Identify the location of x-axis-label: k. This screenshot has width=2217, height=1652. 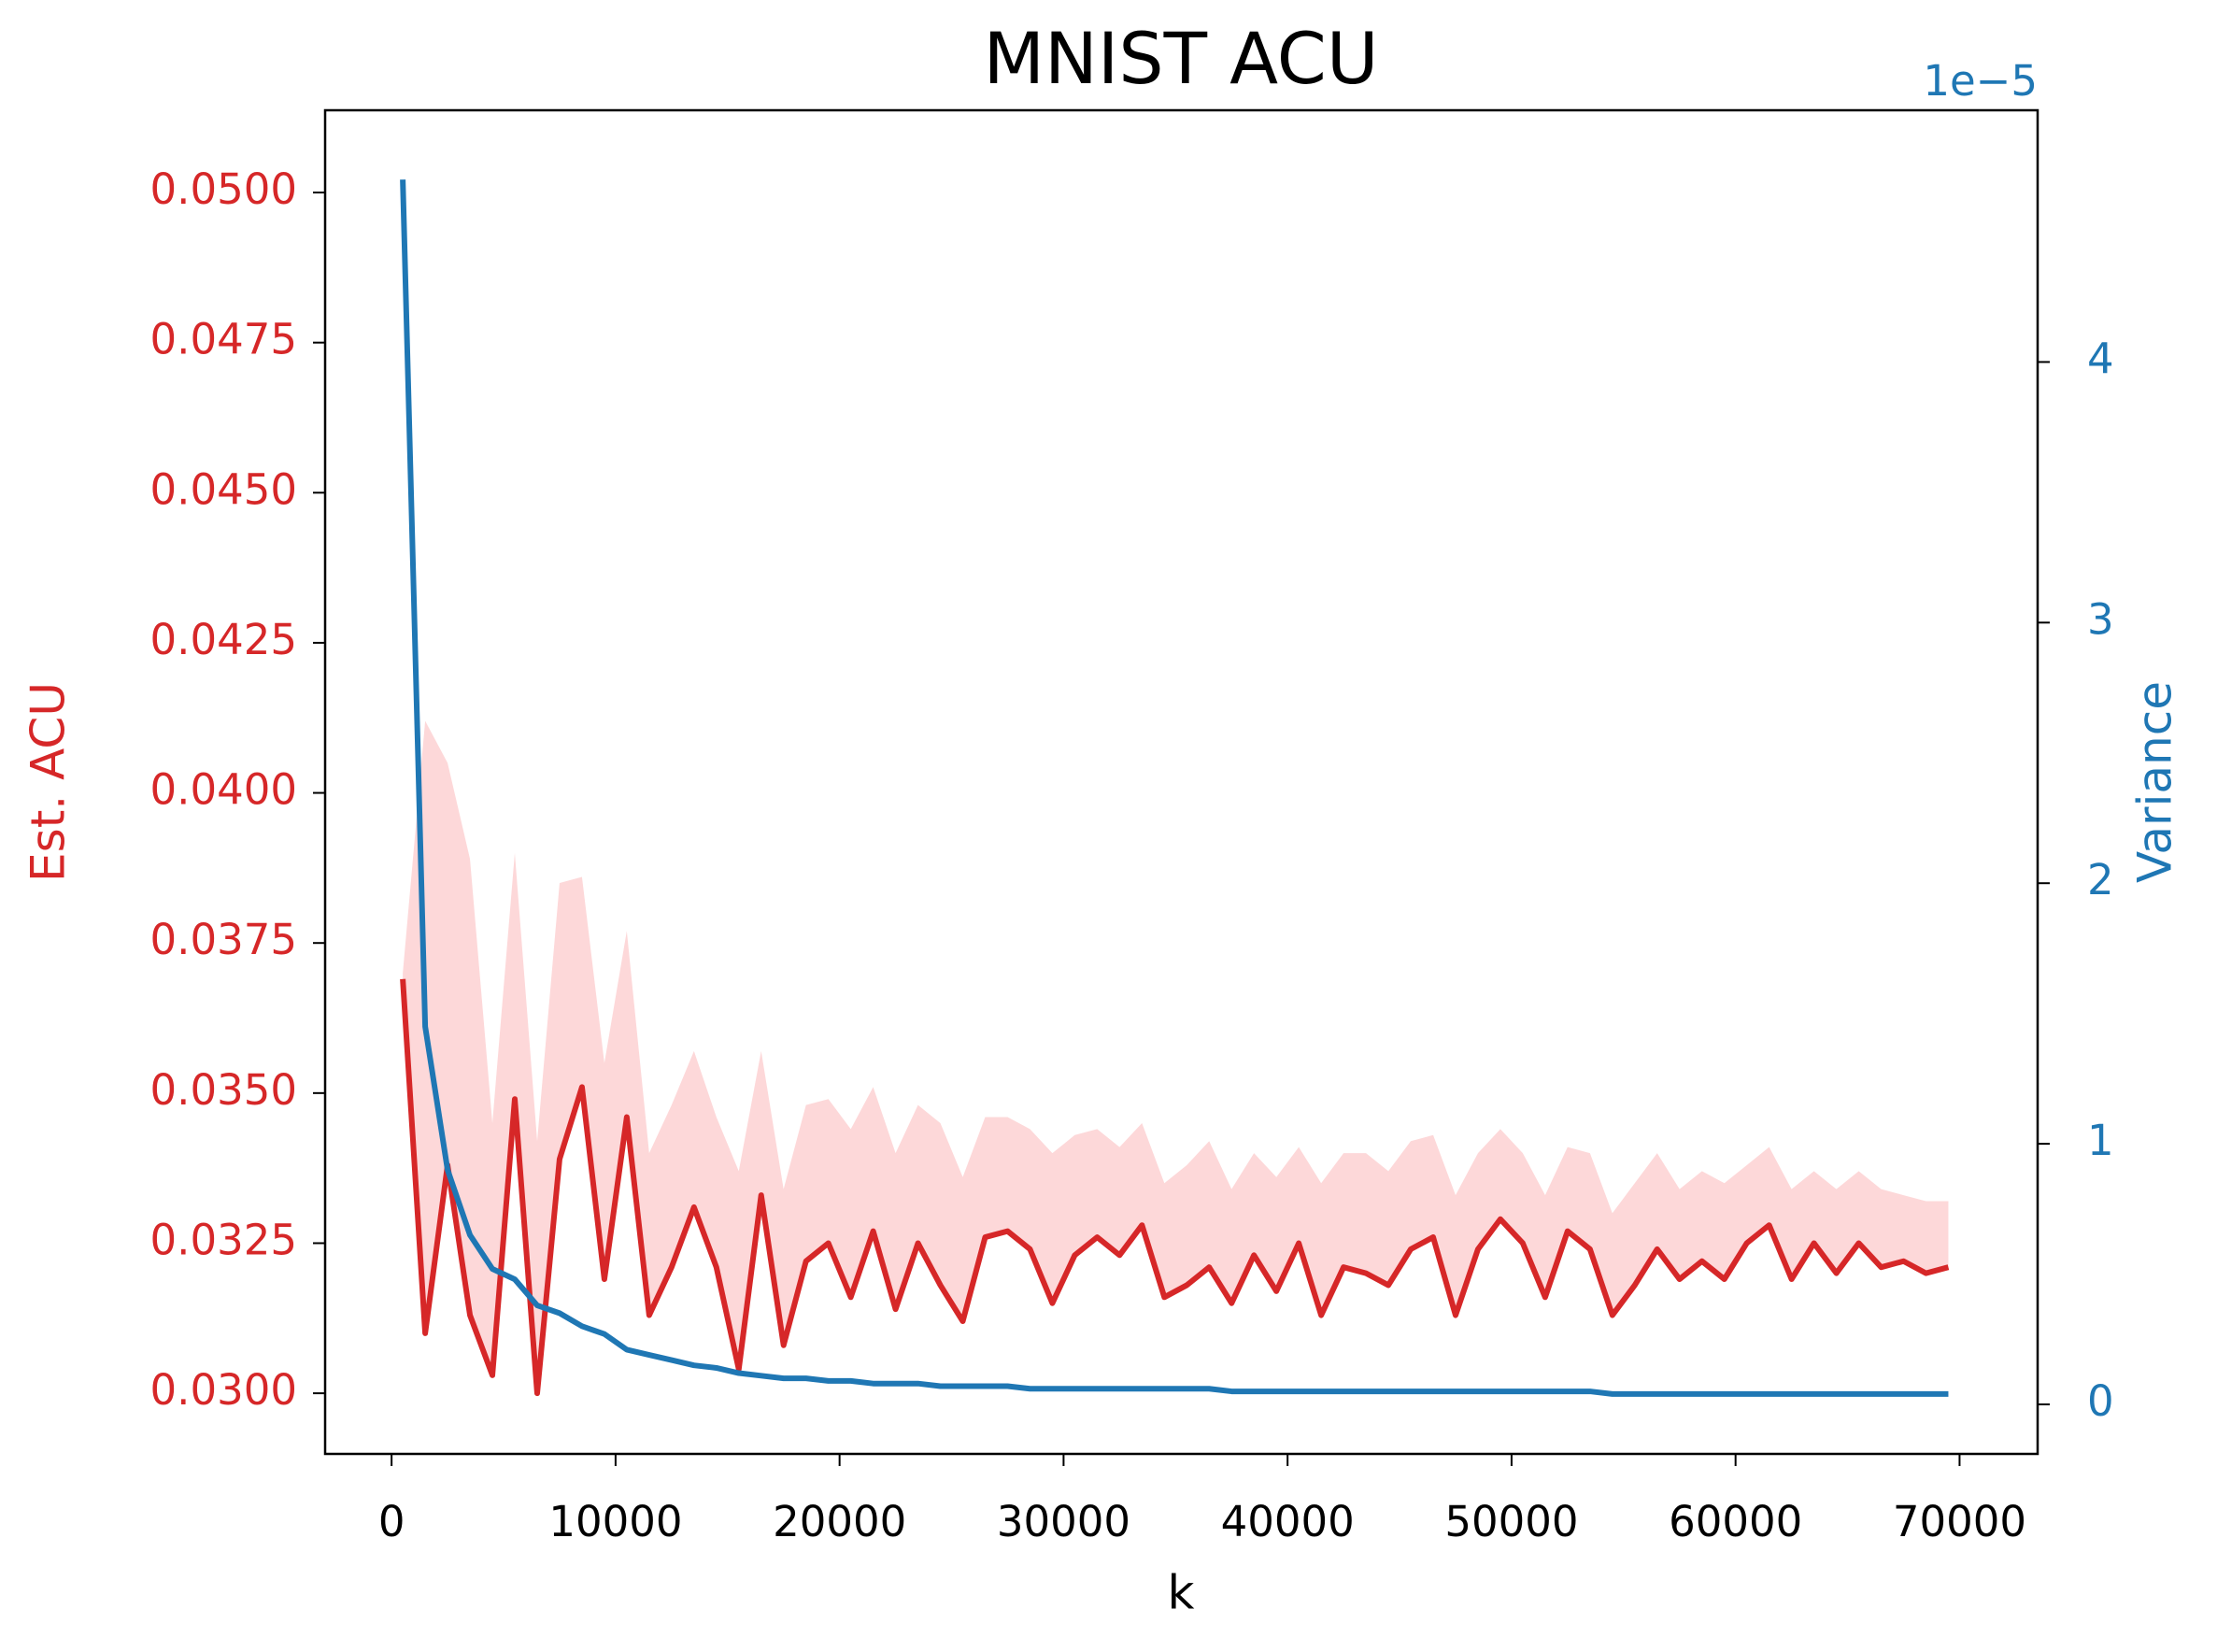
(1181, 1593).